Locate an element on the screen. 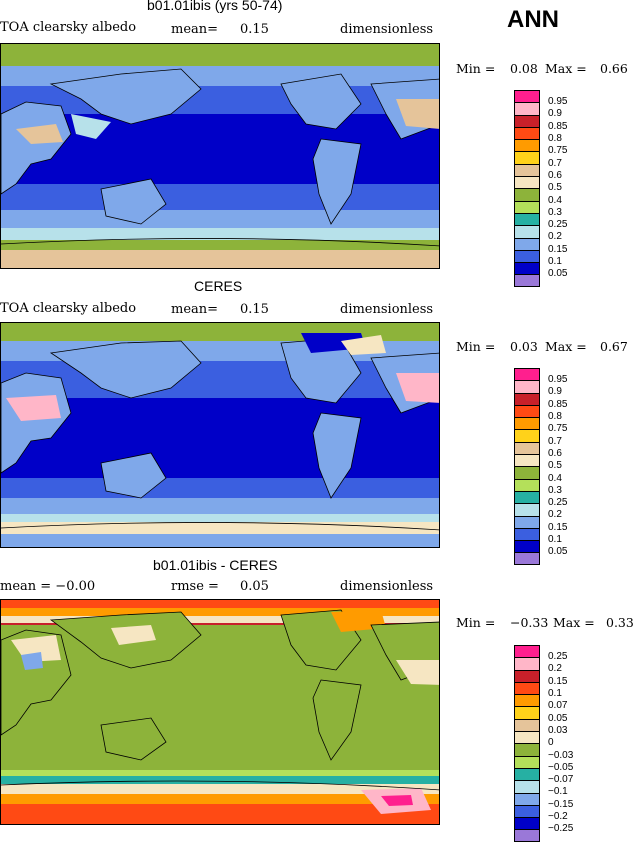  colorbar-entry: −0.15 is located at coordinates (543, 800).